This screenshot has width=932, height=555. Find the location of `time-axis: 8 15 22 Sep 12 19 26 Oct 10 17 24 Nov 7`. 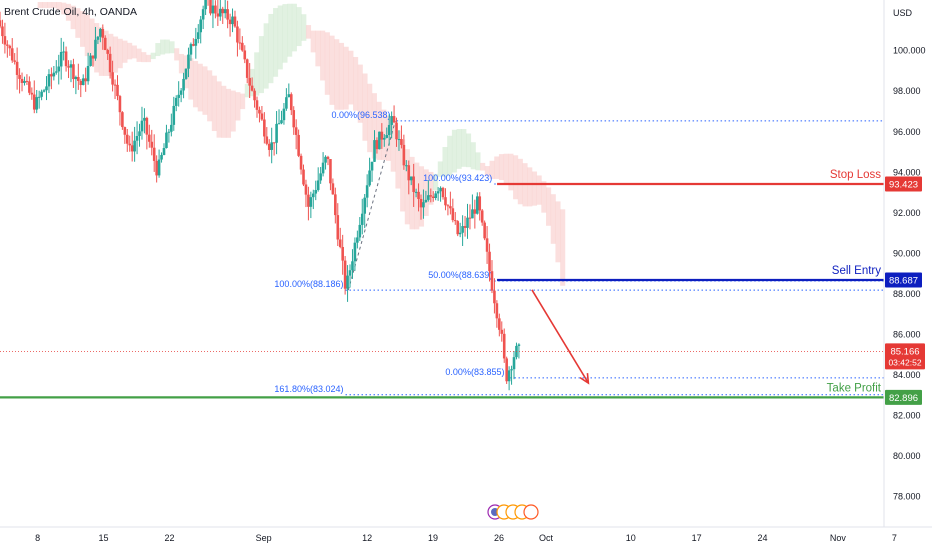

time-axis: 8 15 22 Sep 12 19 26 Oct 10 17 24 Nov 7 is located at coordinates (466, 538).